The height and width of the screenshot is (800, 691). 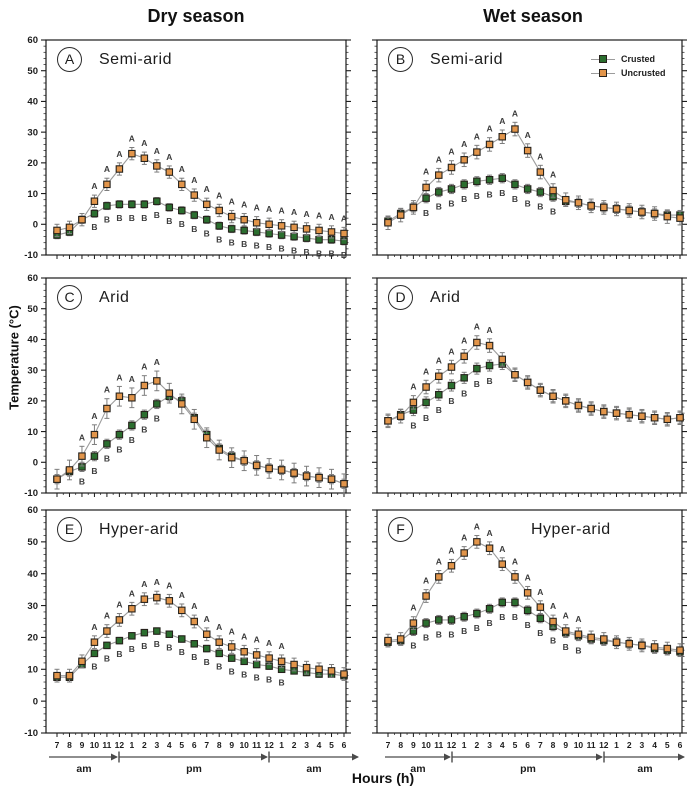 I want to click on period-label-am-left: am, so click(x=84, y=769).